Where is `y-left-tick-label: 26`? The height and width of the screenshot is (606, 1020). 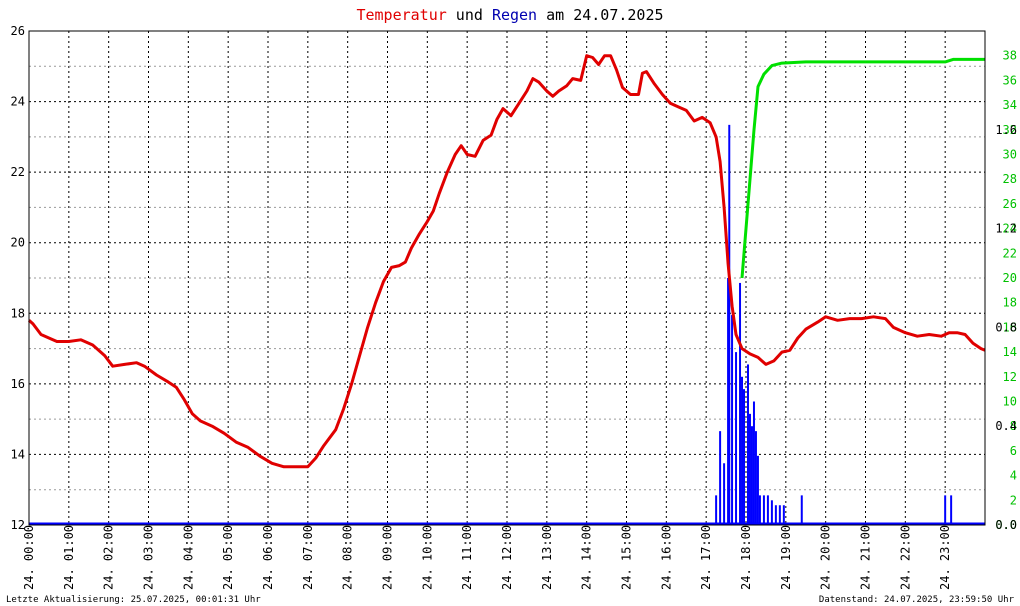
y-left-tick-label: 26 is located at coordinates (18, 31).